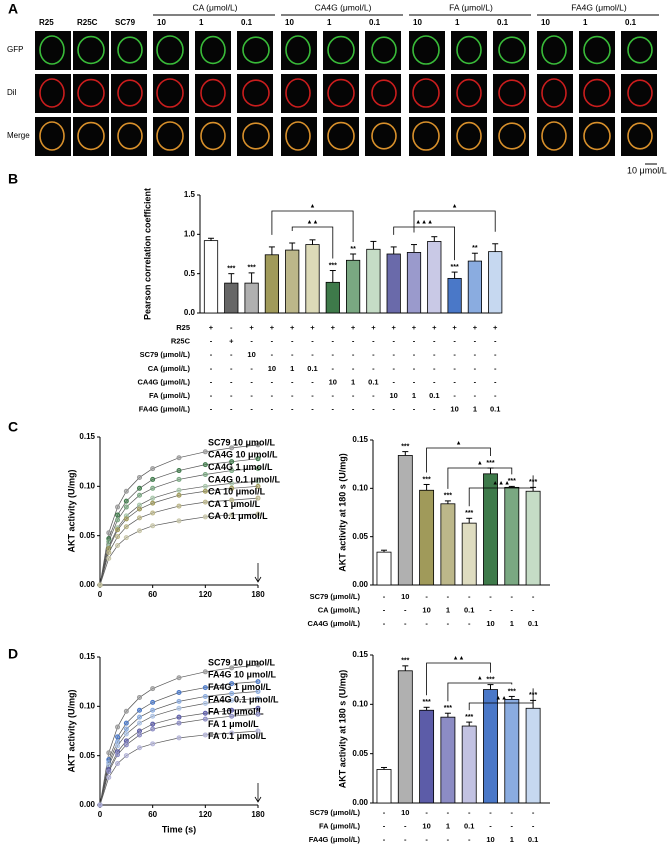 This screenshot has width=669, height=845. I want to click on row-label: Merge, so click(18, 135).